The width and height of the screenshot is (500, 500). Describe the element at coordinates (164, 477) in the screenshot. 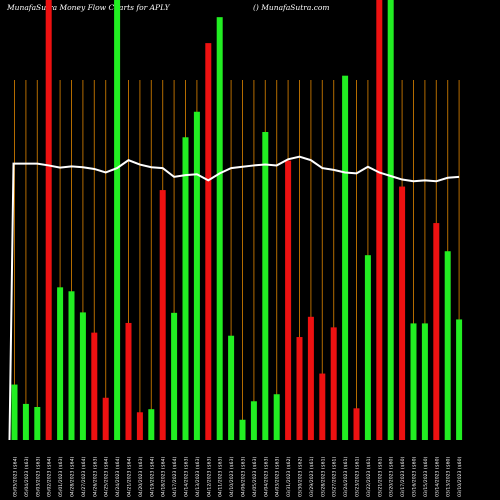

I see `x-tick-label: 04/18/2023 ($64)` at that location.